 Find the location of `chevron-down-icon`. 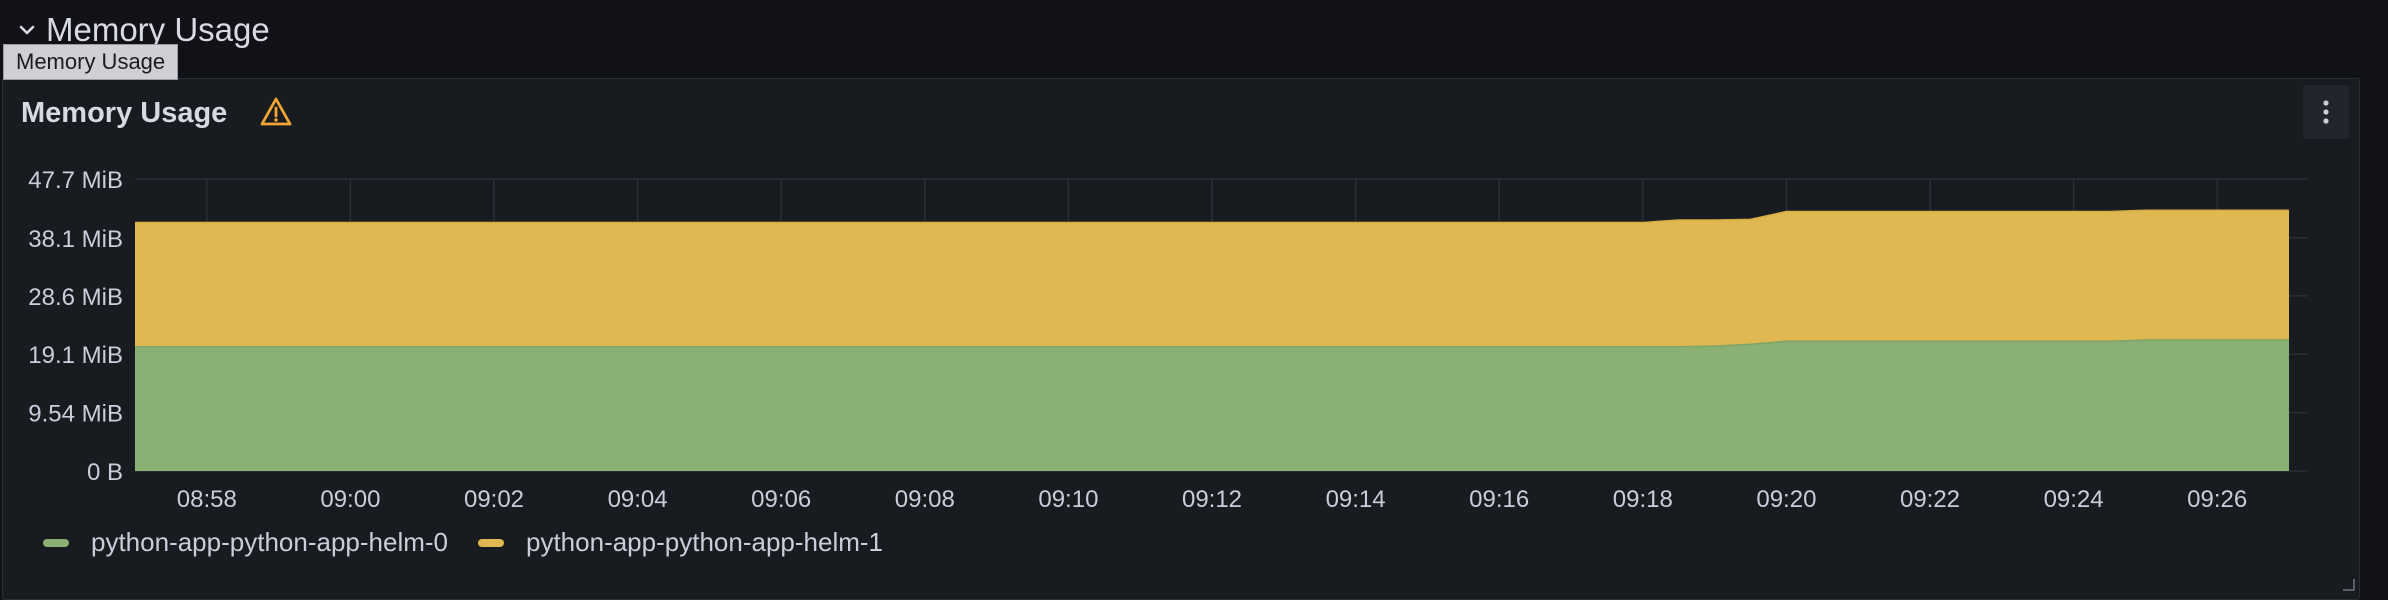

chevron-down-icon is located at coordinates (27, 30).